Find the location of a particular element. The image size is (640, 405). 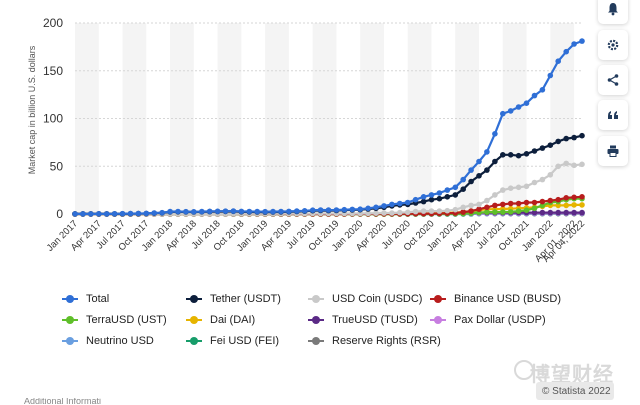

legend-item: Reserve Rights (RSR) is located at coordinates (374, 341).